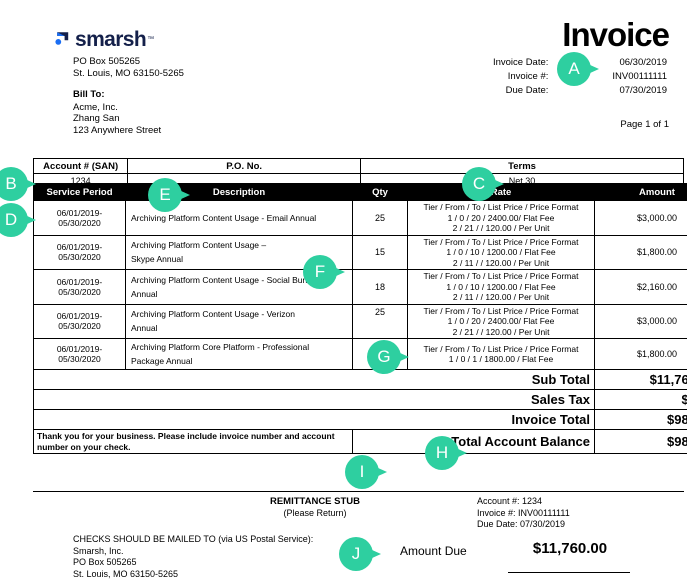 This screenshot has height=585, width=687. I want to click on total-value-sub-total: $11,760.00, so click(640, 379).